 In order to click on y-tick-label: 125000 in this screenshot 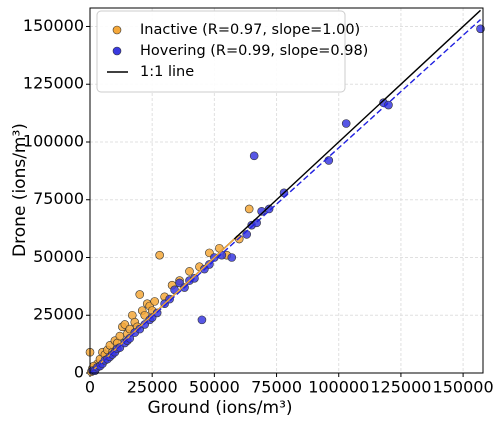, I will do `click(53, 83)`.